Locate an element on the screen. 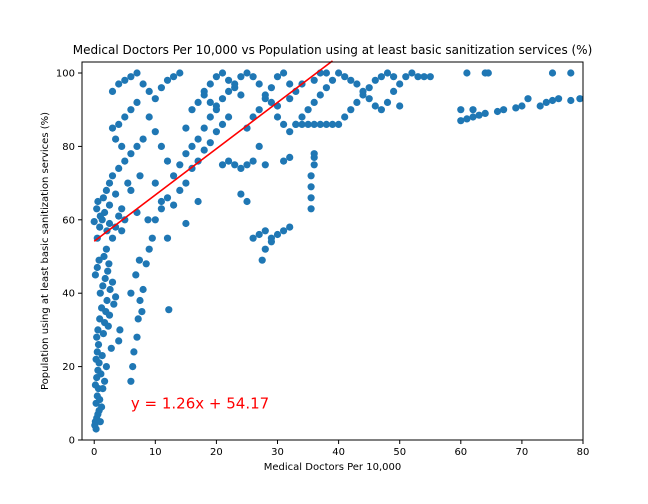 The height and width of the screenshot is (504, 648). y-tick-label: 100 is located at coordinates (65, 74).